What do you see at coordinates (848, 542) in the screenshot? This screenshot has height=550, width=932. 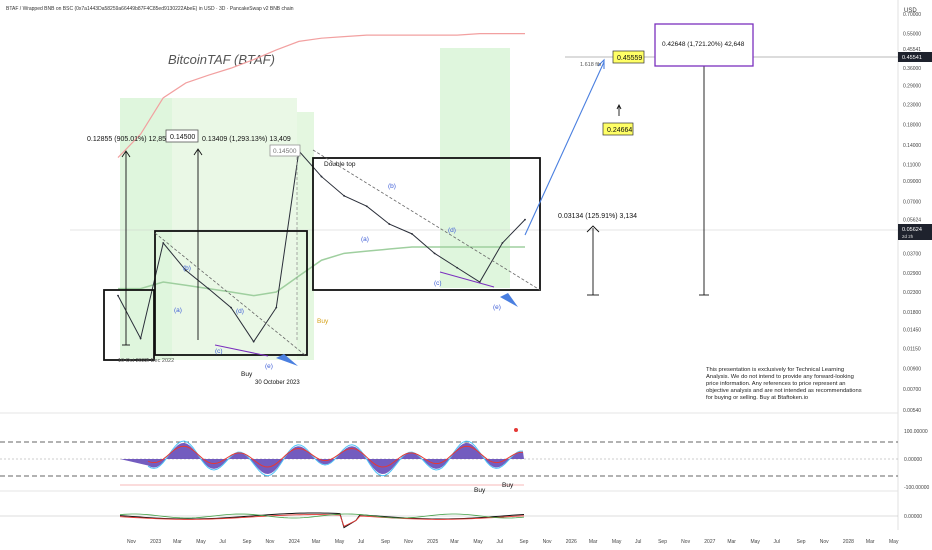 I see `x-tick-label: 2028` at bounding box center [848, 542].